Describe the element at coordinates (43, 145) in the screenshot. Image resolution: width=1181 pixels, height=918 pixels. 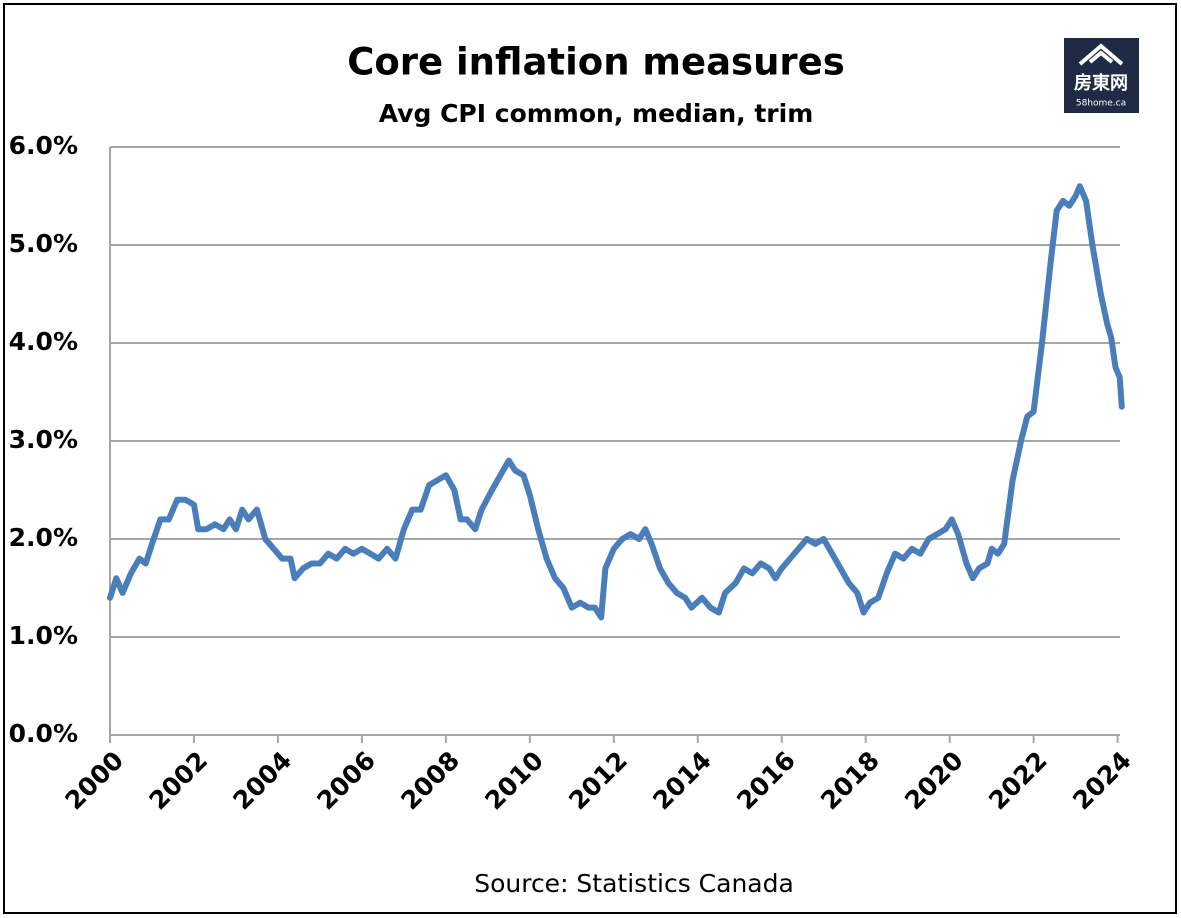
I see `y-tick-label: 6.0%` at that location.